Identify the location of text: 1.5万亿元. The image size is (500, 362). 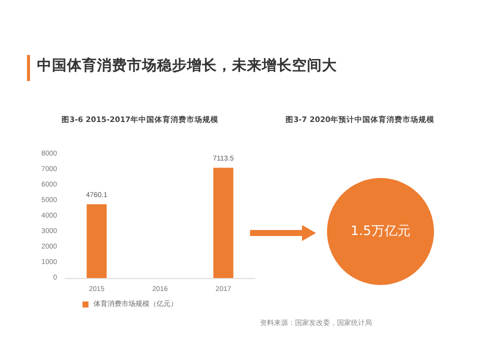
(381, 231).